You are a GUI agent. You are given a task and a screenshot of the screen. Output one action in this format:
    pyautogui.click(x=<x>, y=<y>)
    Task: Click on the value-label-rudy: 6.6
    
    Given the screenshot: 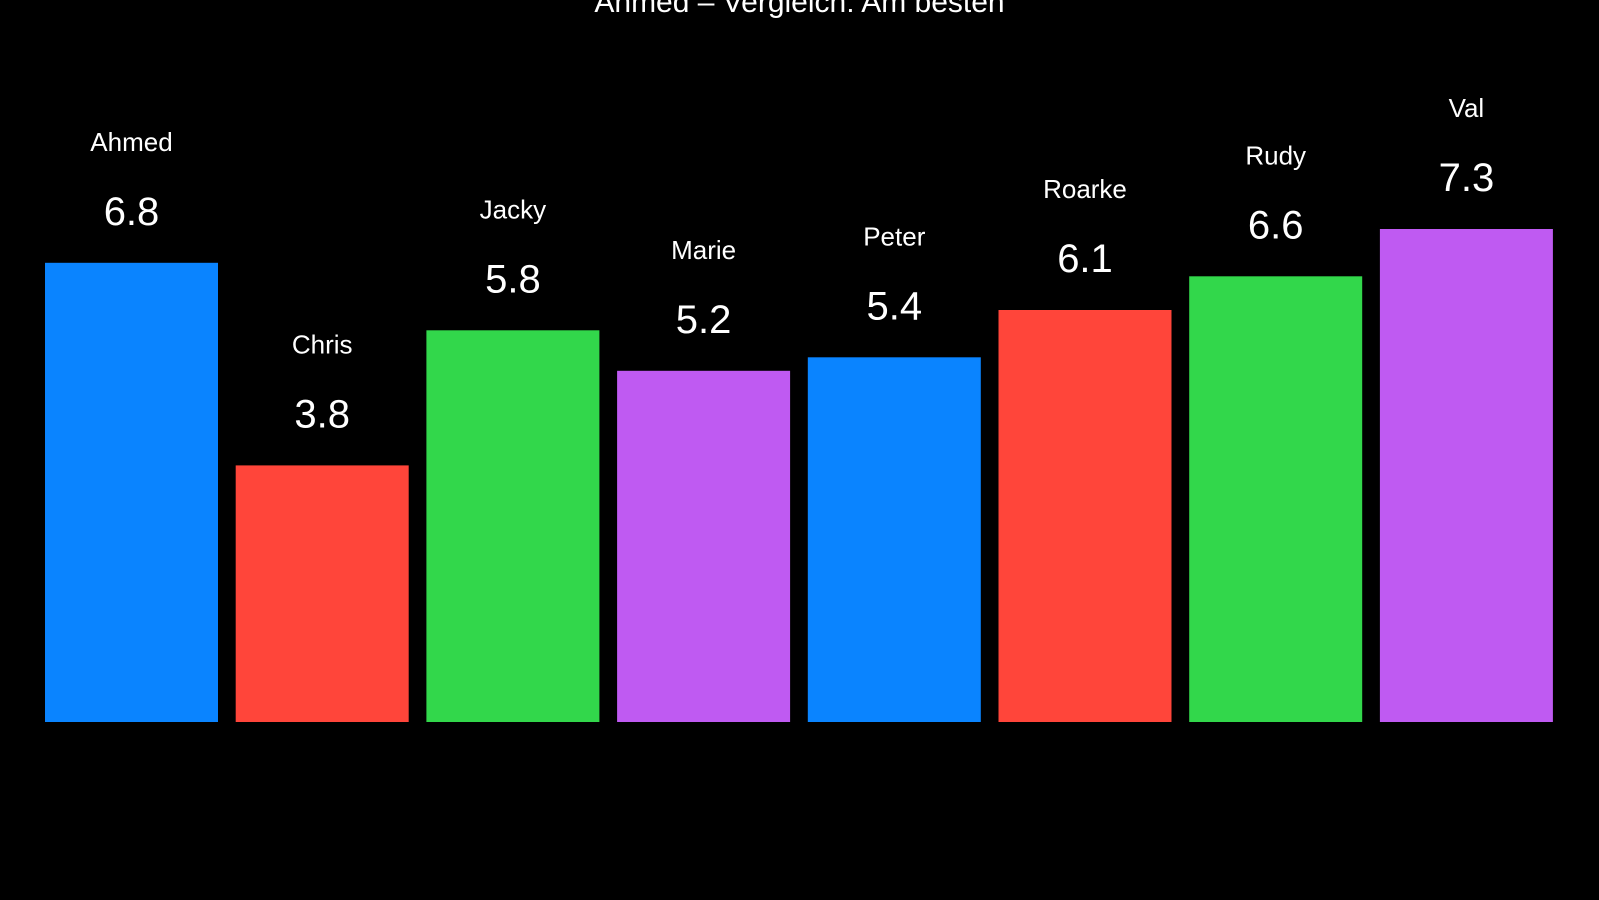 What is the action you would take?
    pyautogui.click(x=1276, y=225)
    